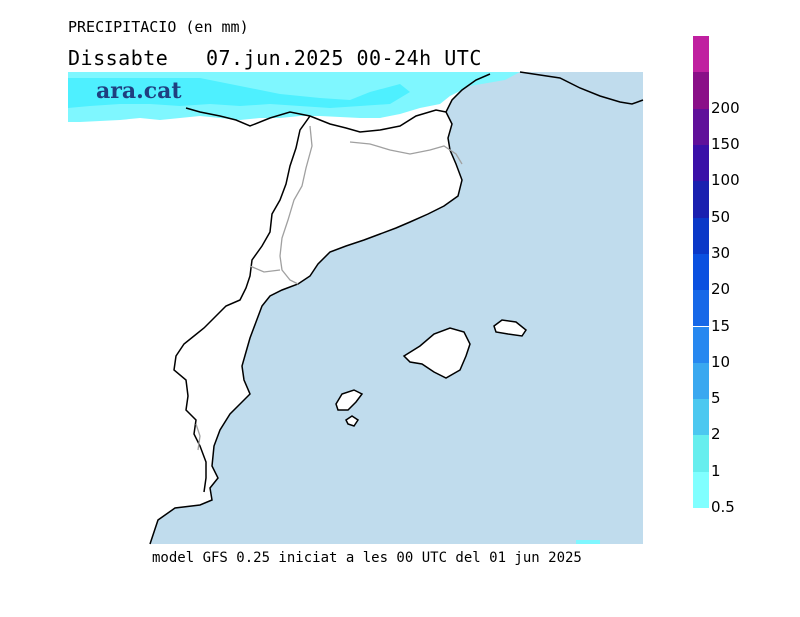 The height and width of the screenshot is (617, 800). Describe the element at coordinates (720, 253) in the screenshot. I see `legend-label: 30` at that location.